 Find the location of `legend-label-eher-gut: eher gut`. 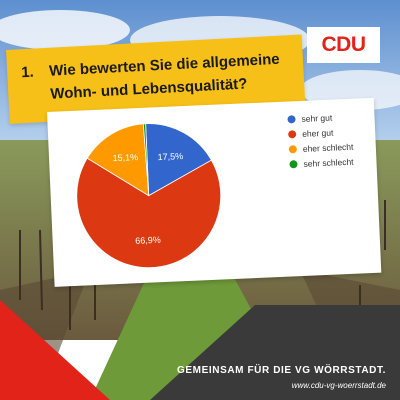

legend-label-eher-gut: eher gut is located at coordinates (317, 133).